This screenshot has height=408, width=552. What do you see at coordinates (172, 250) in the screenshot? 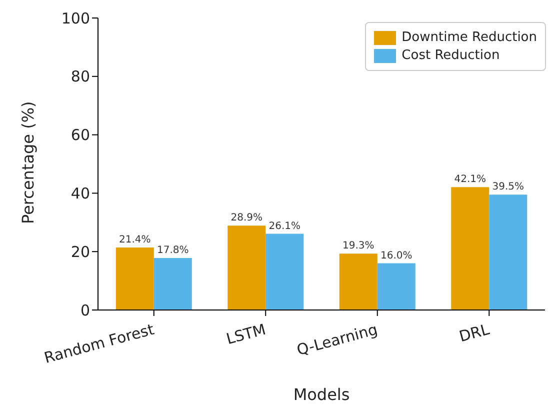
I see `data-label: 17.8%` at bounding box center [172, 250].